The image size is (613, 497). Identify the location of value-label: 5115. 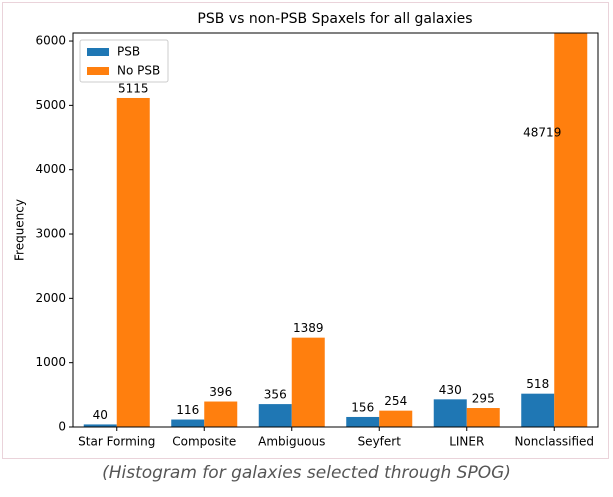
(133, 88).